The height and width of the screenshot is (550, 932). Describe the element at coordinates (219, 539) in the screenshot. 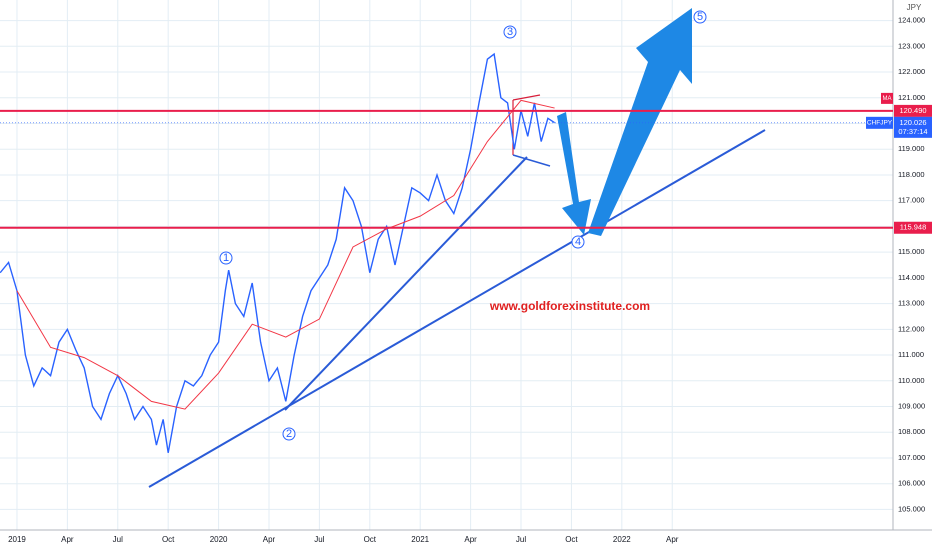

I see `x-tick-label: 2020` at that location.